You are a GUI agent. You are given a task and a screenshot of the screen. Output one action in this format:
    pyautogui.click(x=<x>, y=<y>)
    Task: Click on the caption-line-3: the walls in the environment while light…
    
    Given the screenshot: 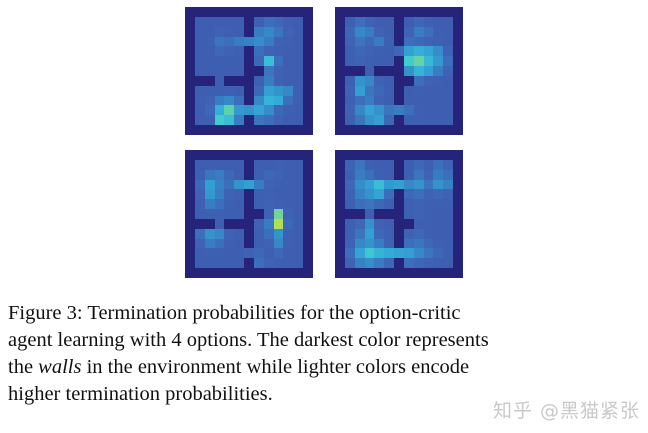 What is the action you would take?
    pyautogui.click(x=324, y=367)
    